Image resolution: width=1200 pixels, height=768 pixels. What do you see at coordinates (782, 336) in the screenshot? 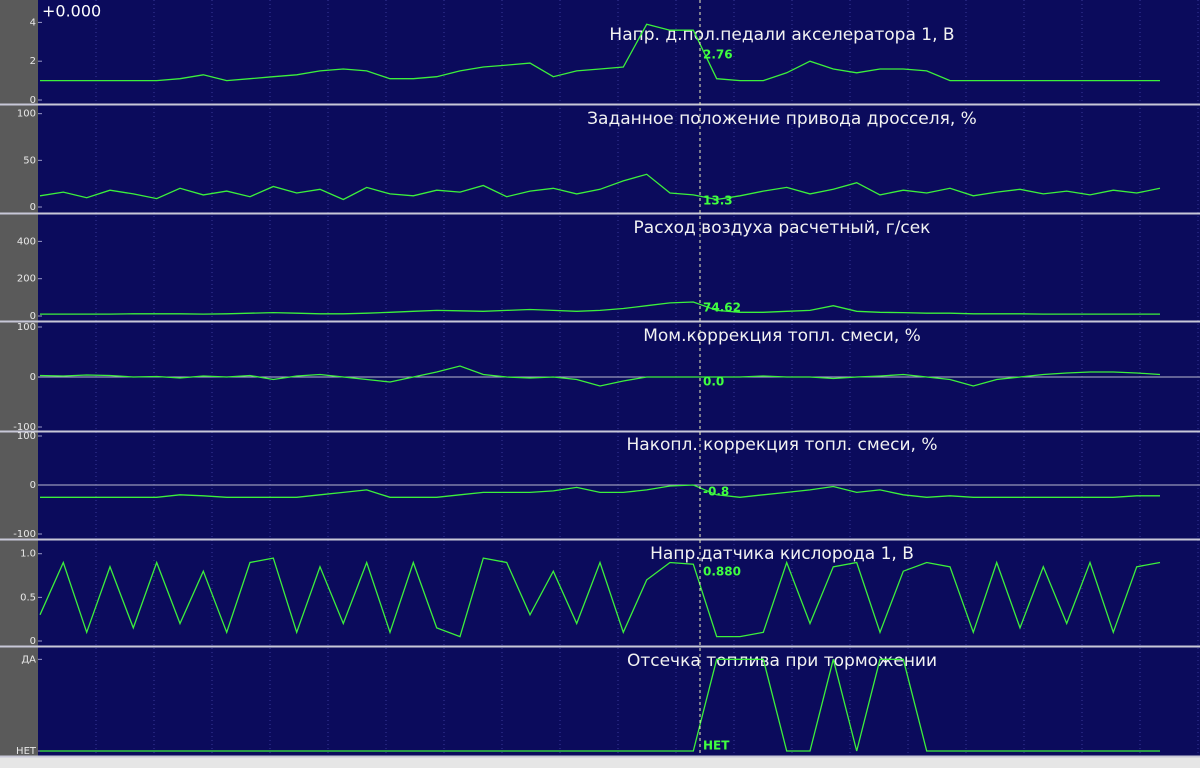
I see `panel-title: Мом.коррекция топл. смеси, %` at bounding box center [782, 336].